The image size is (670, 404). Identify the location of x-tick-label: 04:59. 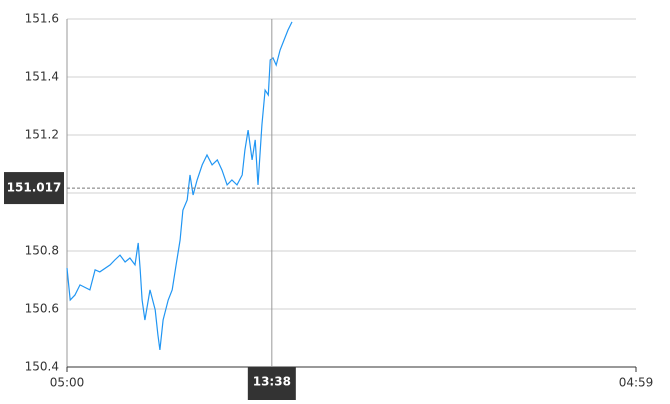
(636, 383).